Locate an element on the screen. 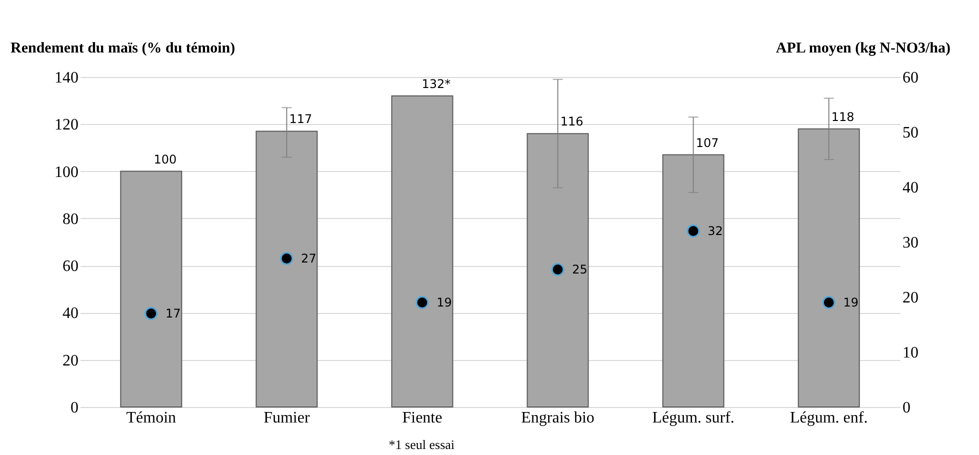 The image size is (979, 455). y-tick-label: 40 is located at coordinates (70, 313).